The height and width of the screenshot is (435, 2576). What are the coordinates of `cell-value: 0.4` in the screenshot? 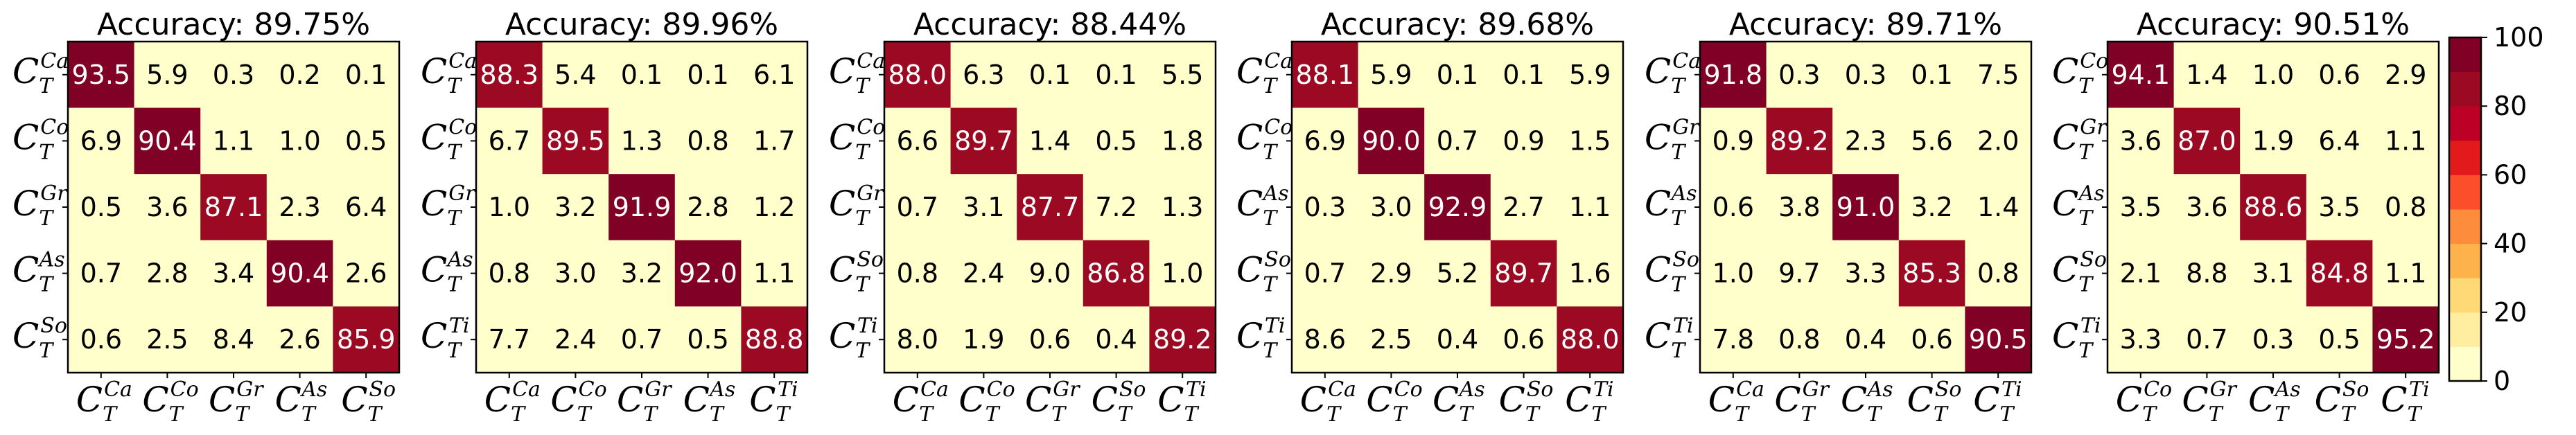 It's located at (1457, 339).